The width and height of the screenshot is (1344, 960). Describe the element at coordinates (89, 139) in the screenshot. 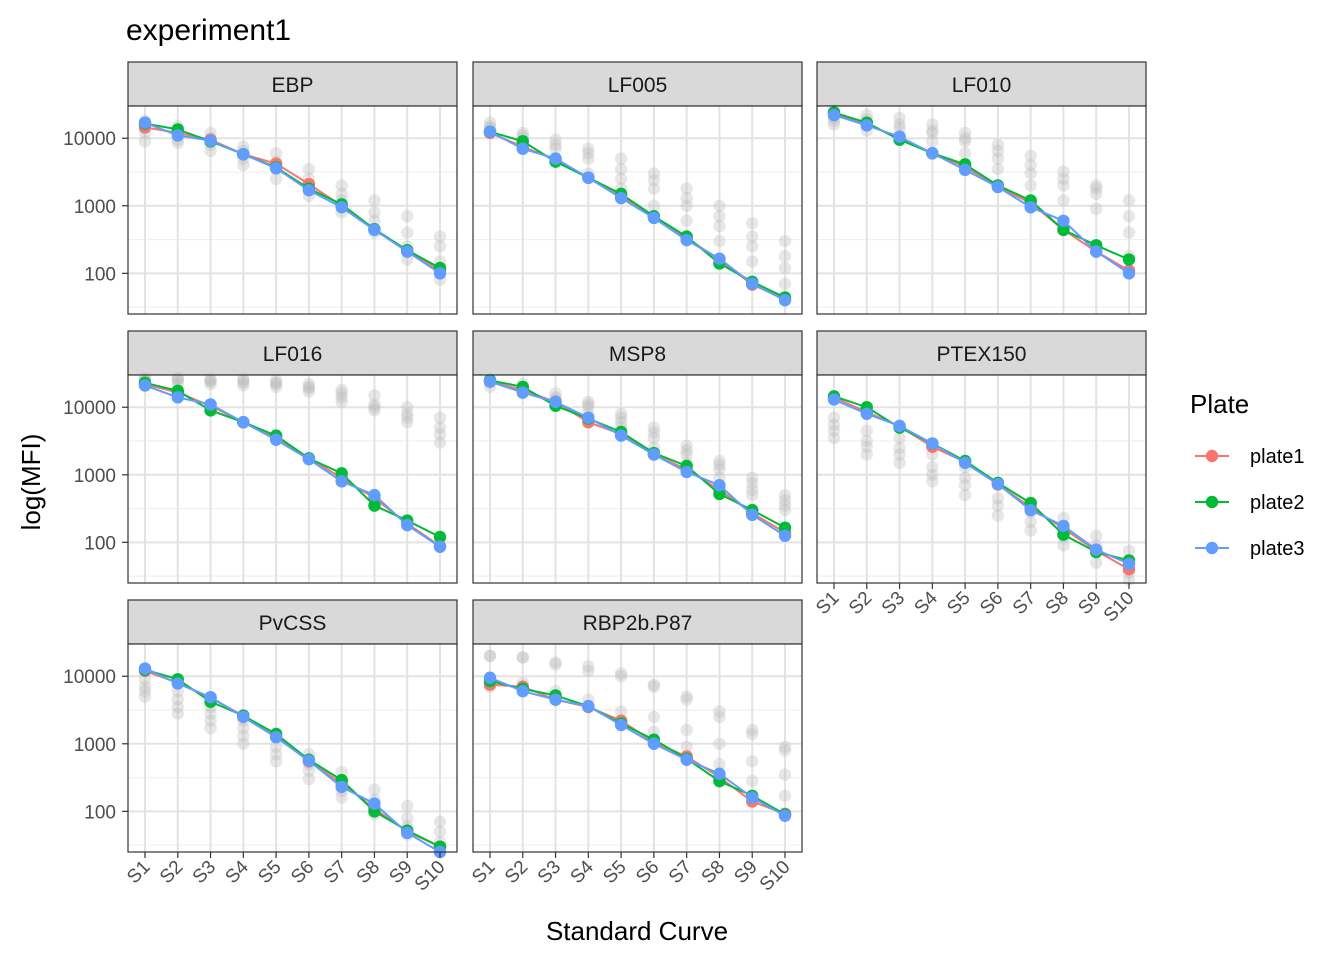

I see `y-tick-label: 10000` at that location.